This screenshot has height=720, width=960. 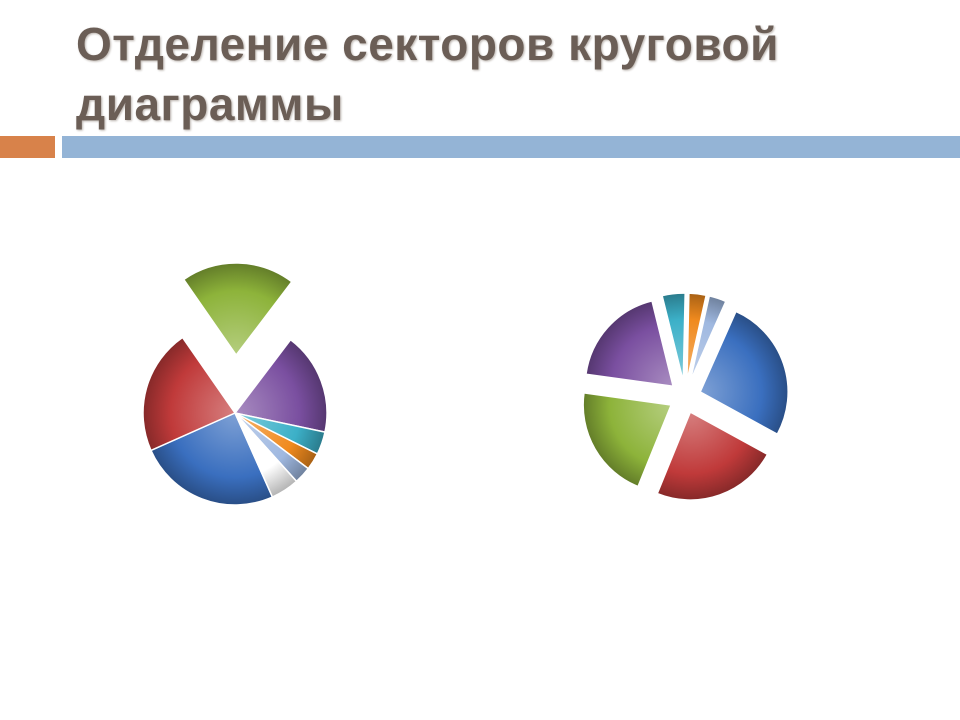 What do you see at coordinates (511, 147) in the screenshot?
I see `header-bar` at bounding box center [511, 147].